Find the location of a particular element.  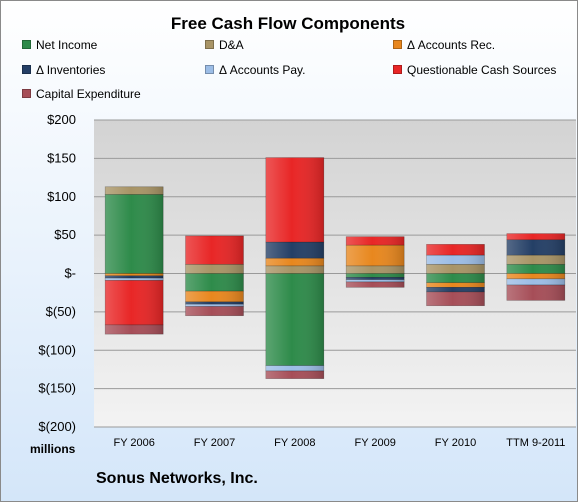

y-tick-label: $- is located at coordinates (70, 273).